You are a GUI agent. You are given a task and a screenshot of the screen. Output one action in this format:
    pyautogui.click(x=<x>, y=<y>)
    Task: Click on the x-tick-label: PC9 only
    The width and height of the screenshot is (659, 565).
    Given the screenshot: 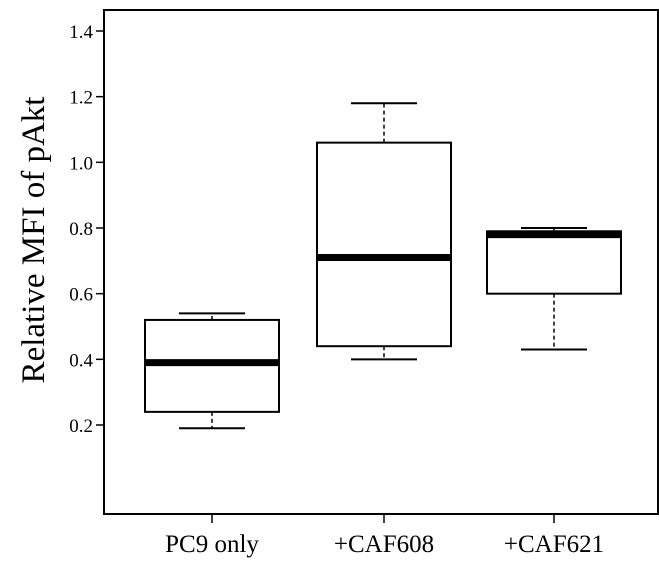 What is the action you would take?
    pyautogui.click(x=212, y=544)
    